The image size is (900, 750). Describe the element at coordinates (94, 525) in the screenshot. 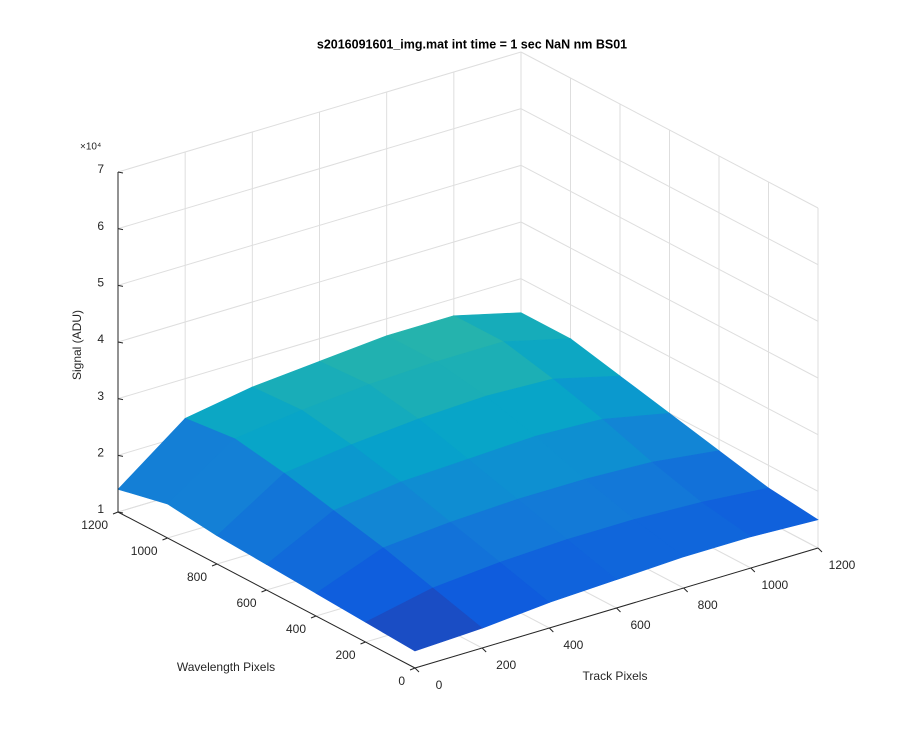

I see `y-tick-label: 1200` at that location.